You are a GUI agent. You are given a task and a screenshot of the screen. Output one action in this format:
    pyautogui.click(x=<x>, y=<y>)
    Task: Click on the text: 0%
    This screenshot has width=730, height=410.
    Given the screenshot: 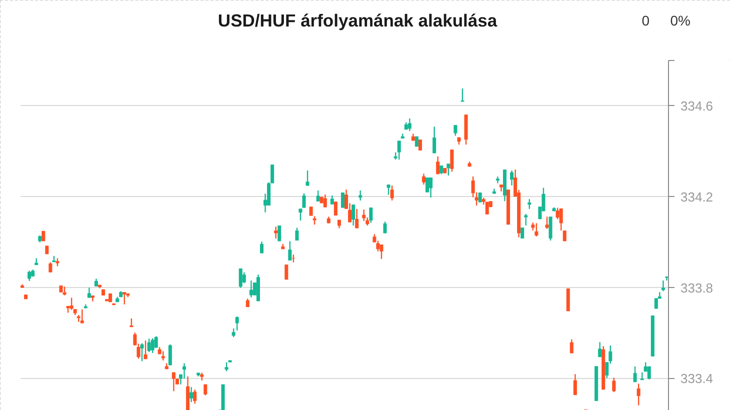 What is the action you would take?
    pyautogui.click(x=680, y=20)
    